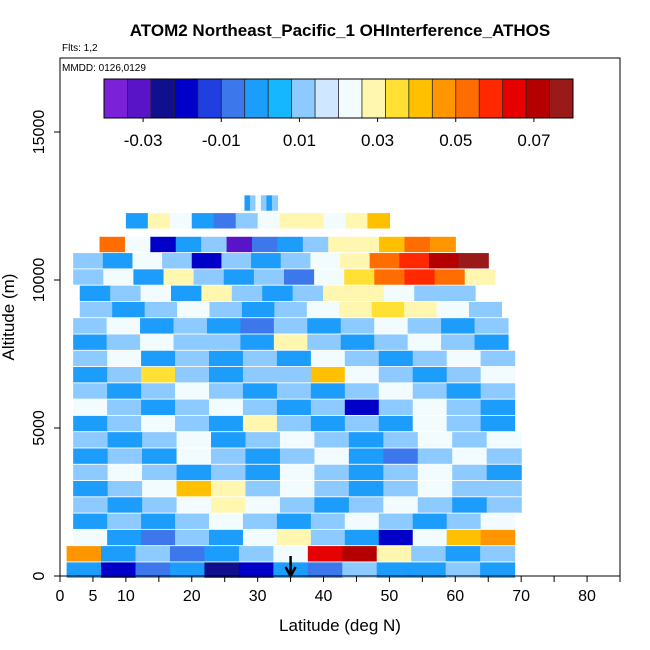 This screenshot has height=650, width=650. I want to click on colorbar-tick-label: 0.05, so click(455, 140).